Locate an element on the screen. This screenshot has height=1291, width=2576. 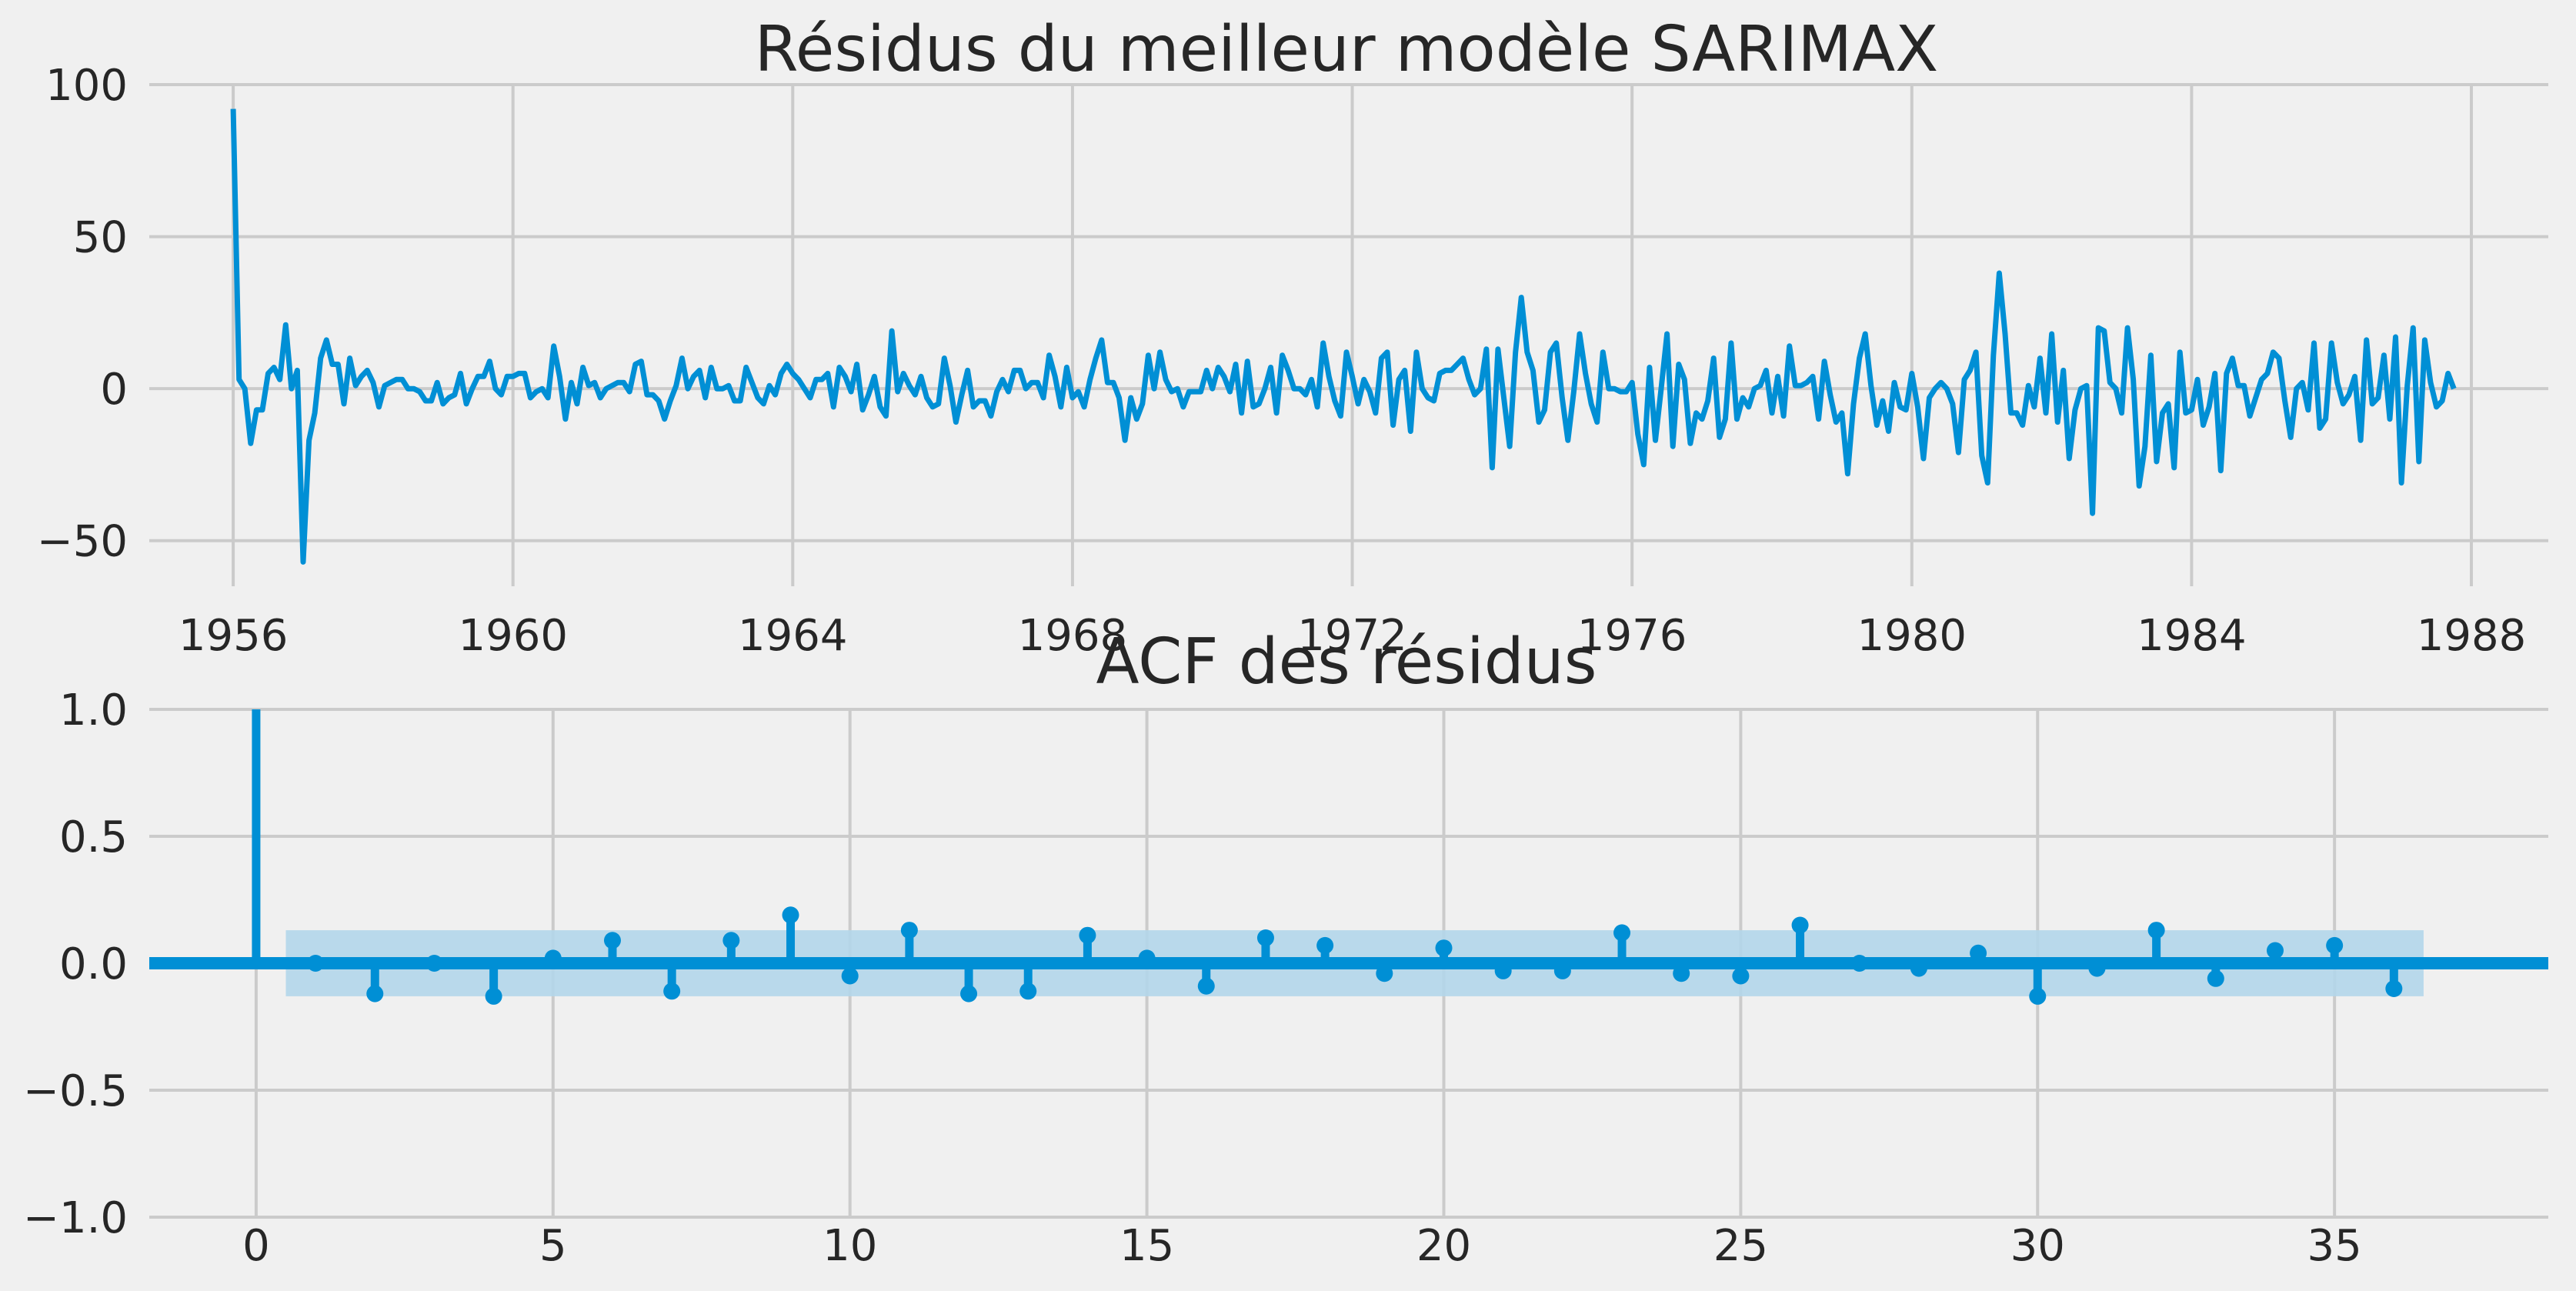
residuals-chart-title: Résidus du meilleur modèle SARIMAX is located at coordinates (1347, 50).